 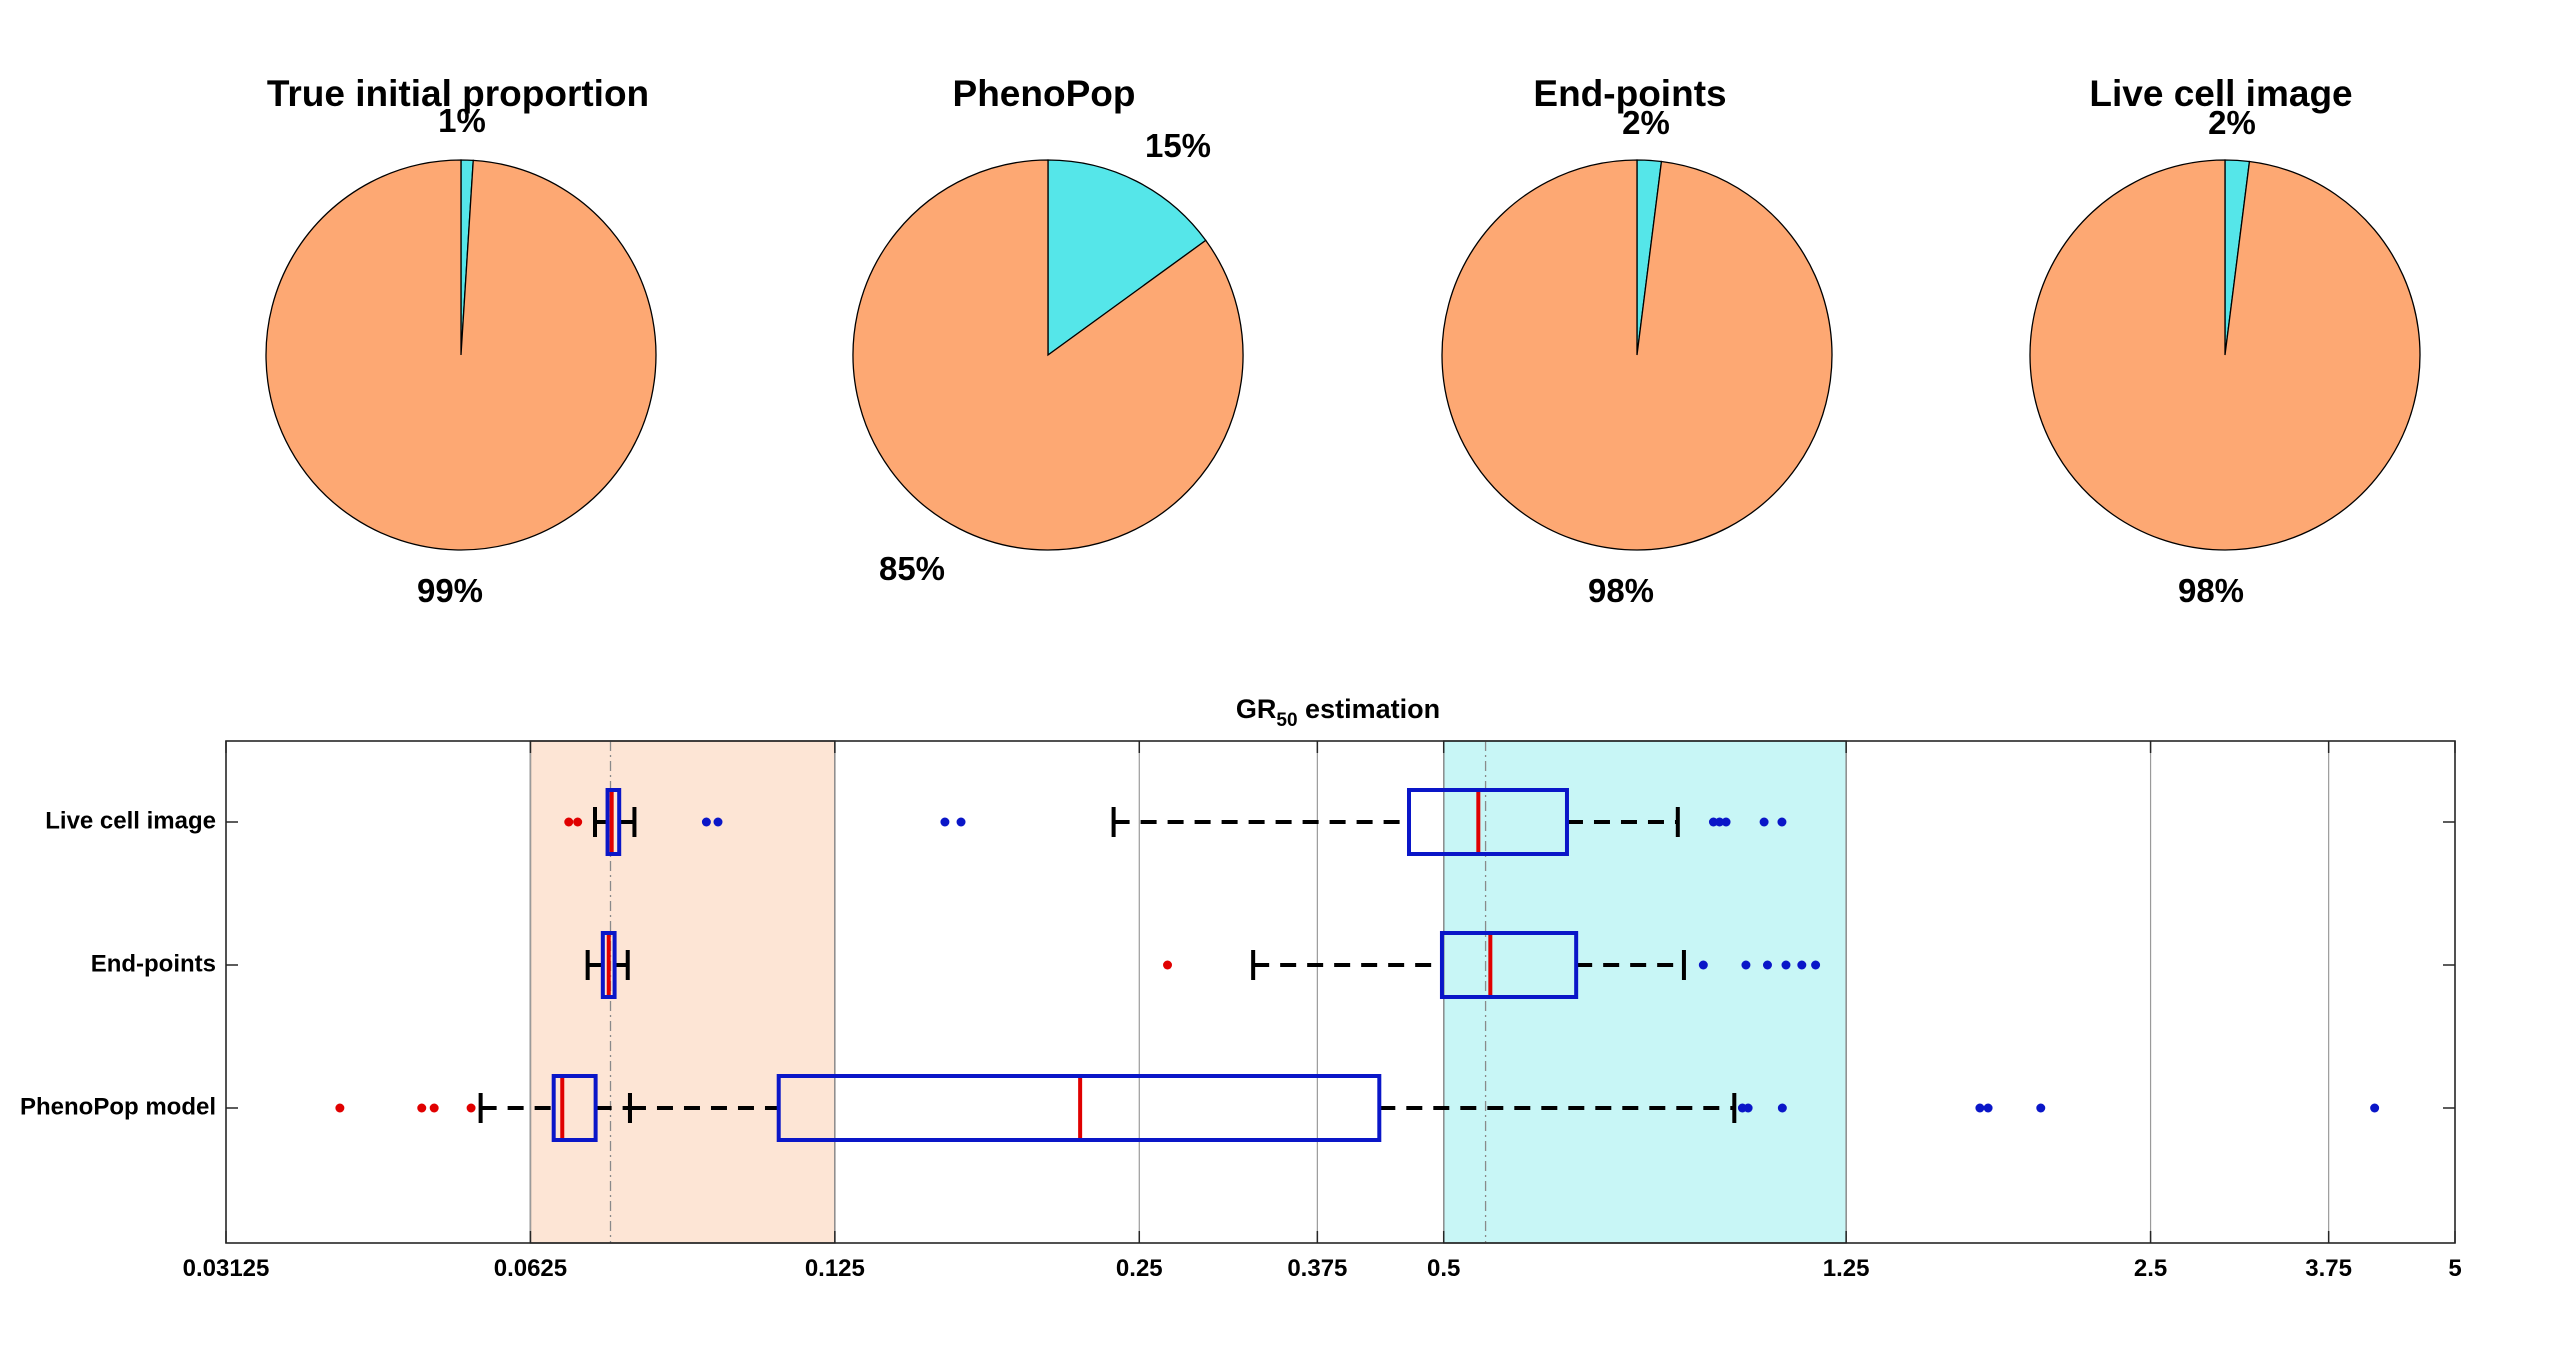 I want to click on boxplot-title-main: GR, so click(x=1256, y=709).